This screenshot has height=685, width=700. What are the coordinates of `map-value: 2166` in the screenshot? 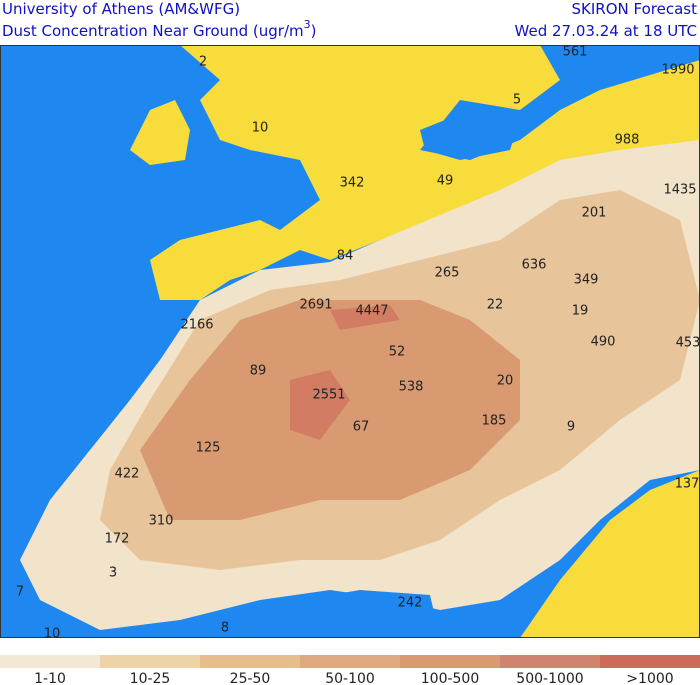 It's located at (196, 325).